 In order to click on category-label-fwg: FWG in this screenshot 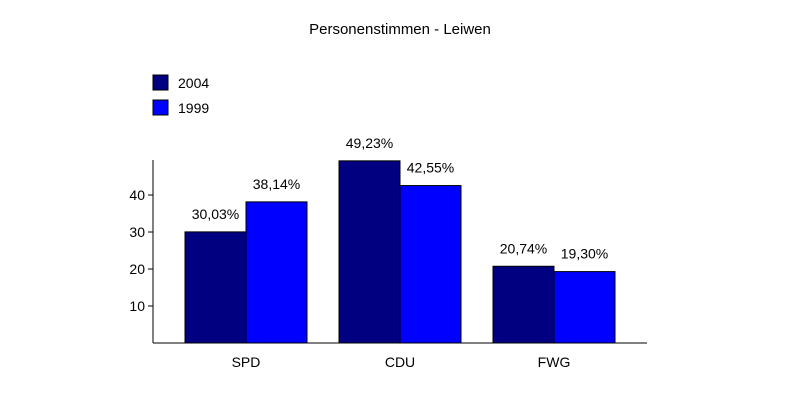, I will do `click(554, 362)`.